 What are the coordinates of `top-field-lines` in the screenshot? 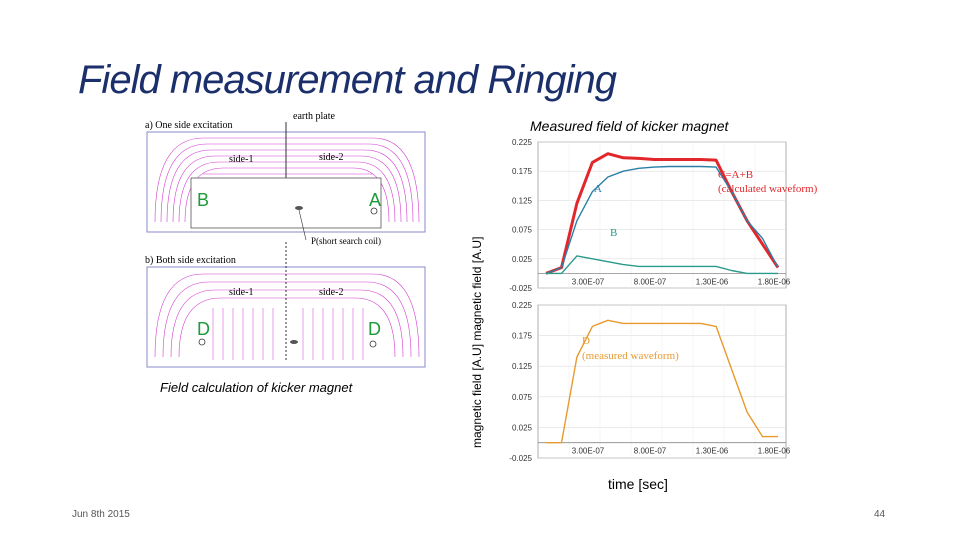 It's located at (287, 180).